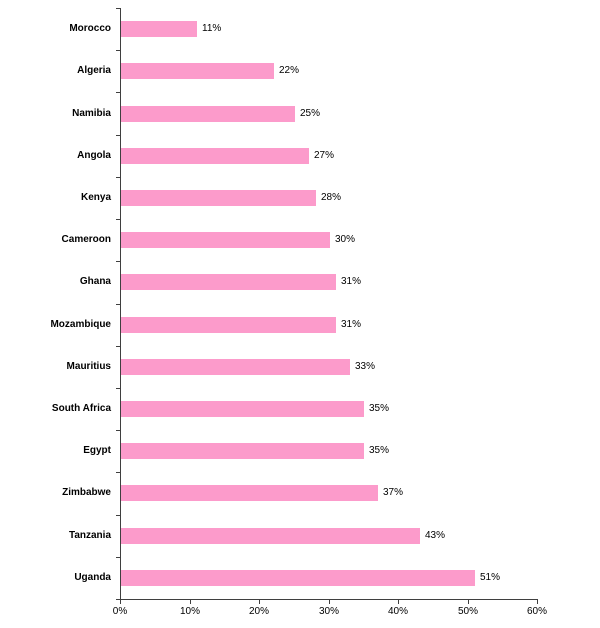 The height and width of the screenshot is (628, 600). Describe the element at coordinates (95, 197) in the screenshot. I see `category-label: Kenya` at that location.